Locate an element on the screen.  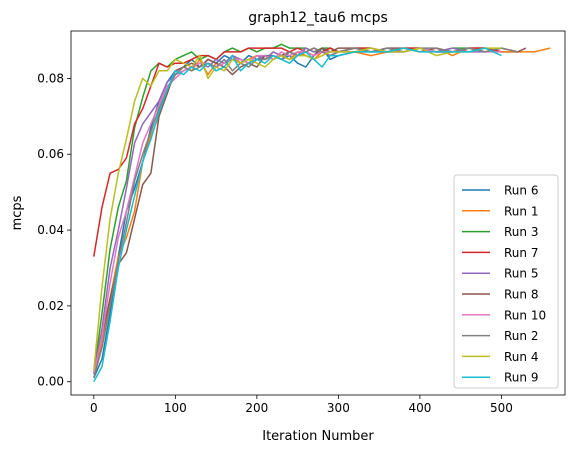
legend-label: Run 6 is located at coordinates (521, 191).